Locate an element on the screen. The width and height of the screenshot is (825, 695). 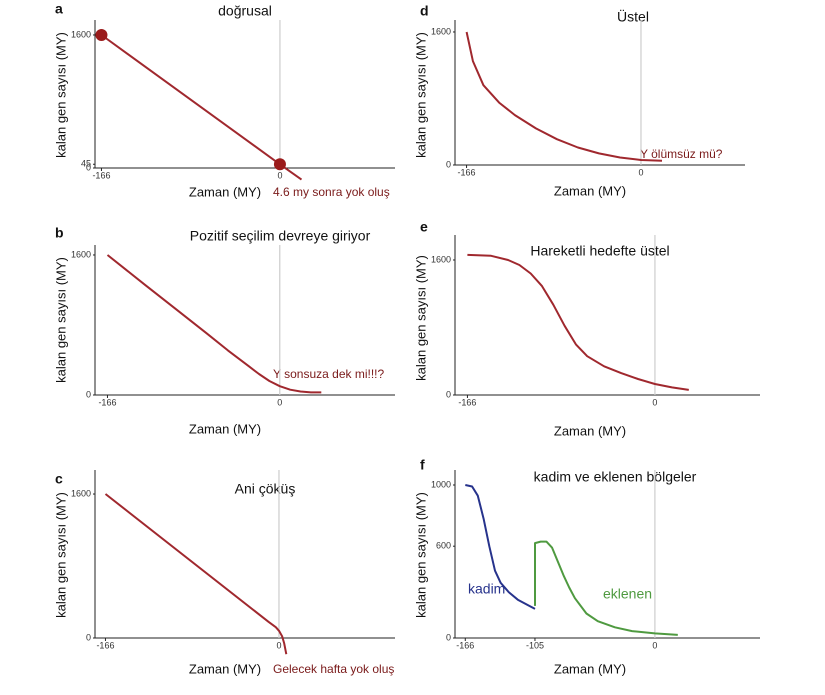
y-tick-label: 45 is located at coordinates (86, 164).